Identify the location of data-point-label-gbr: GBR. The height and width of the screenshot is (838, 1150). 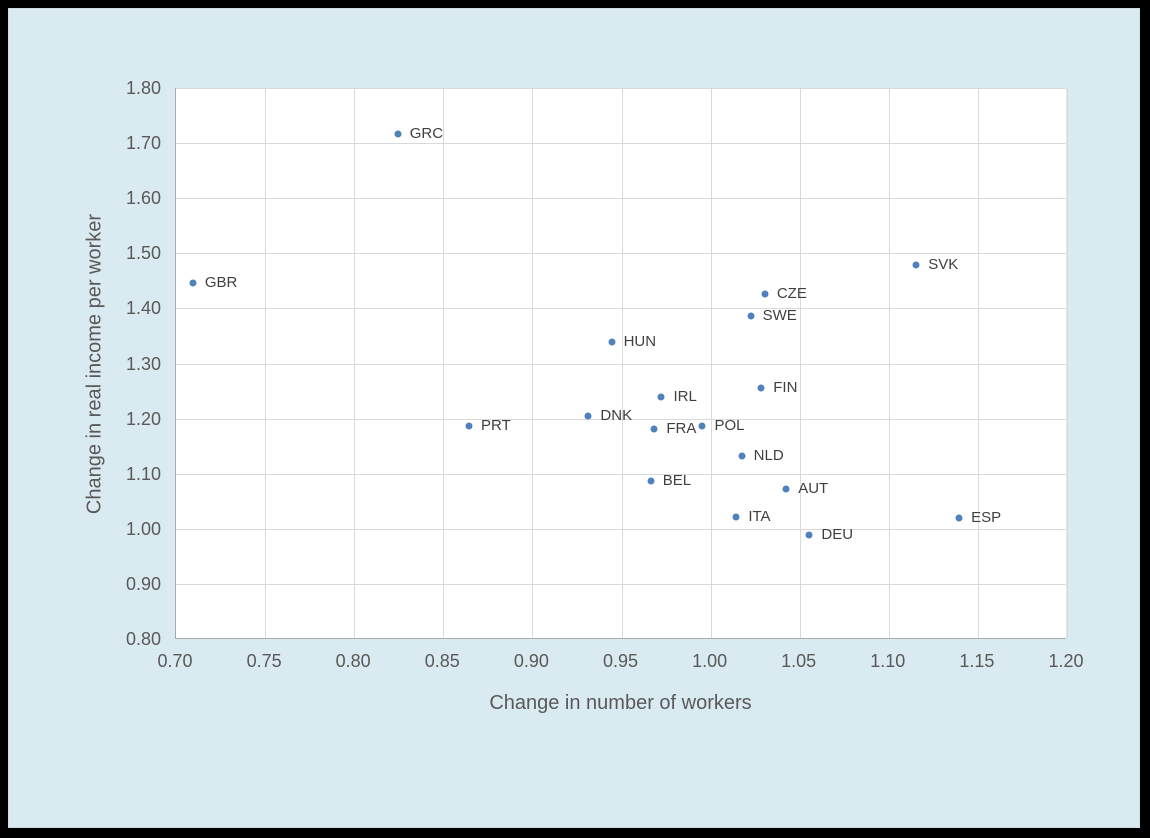
(221, 282).